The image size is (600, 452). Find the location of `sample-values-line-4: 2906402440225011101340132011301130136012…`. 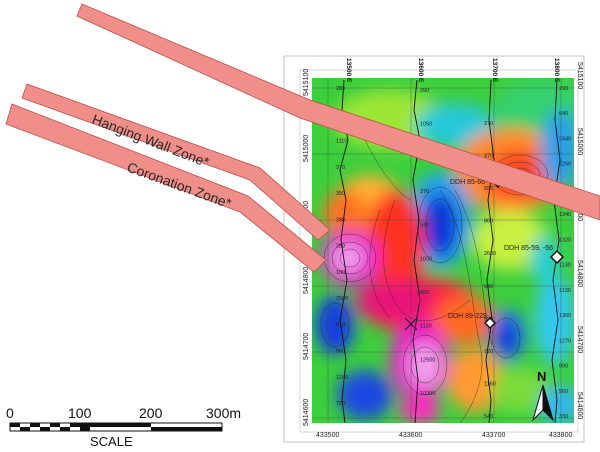

sample-values-line-4: 2906402440225011101340132011301130136012… is located at coordinates (565, 253).